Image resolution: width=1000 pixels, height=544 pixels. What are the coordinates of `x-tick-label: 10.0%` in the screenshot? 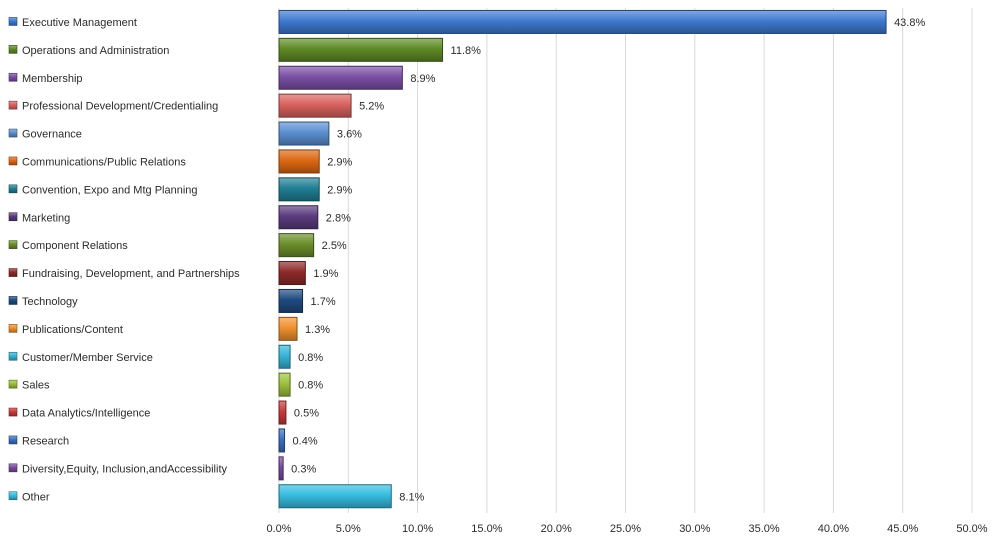 It's located at (417, 529).